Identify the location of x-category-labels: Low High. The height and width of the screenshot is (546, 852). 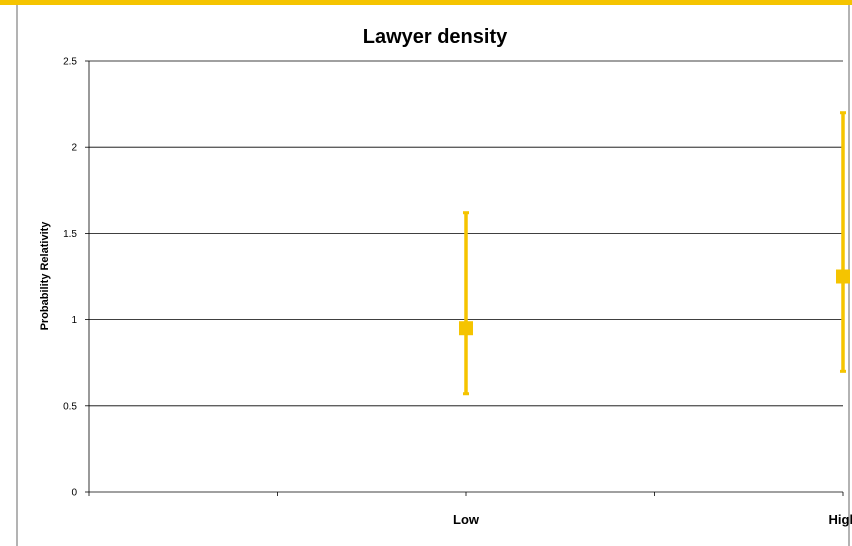
(652, 519).